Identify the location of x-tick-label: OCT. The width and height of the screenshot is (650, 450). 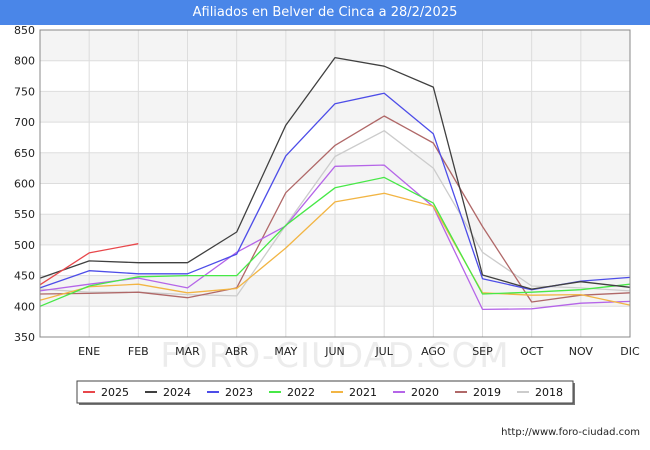
(531, 351).